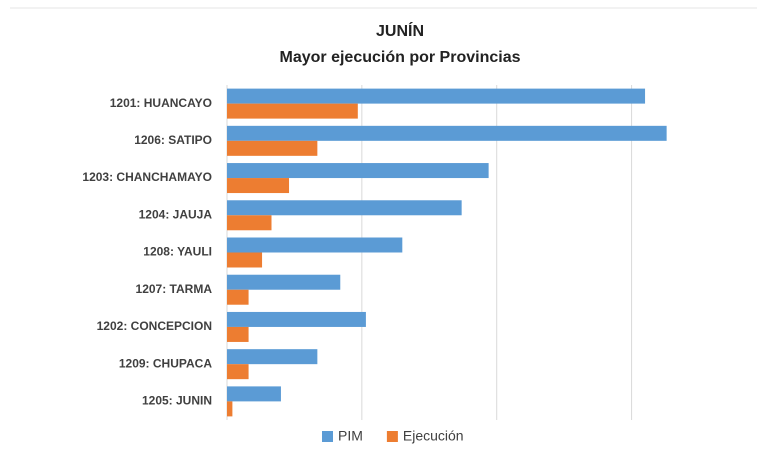 This screenshot has width=767, height=451. Describe the element at coordinates (147, 177) in the screenshot. I see `y-tick-label: 1203: CHANCHAMAYO` at that location.